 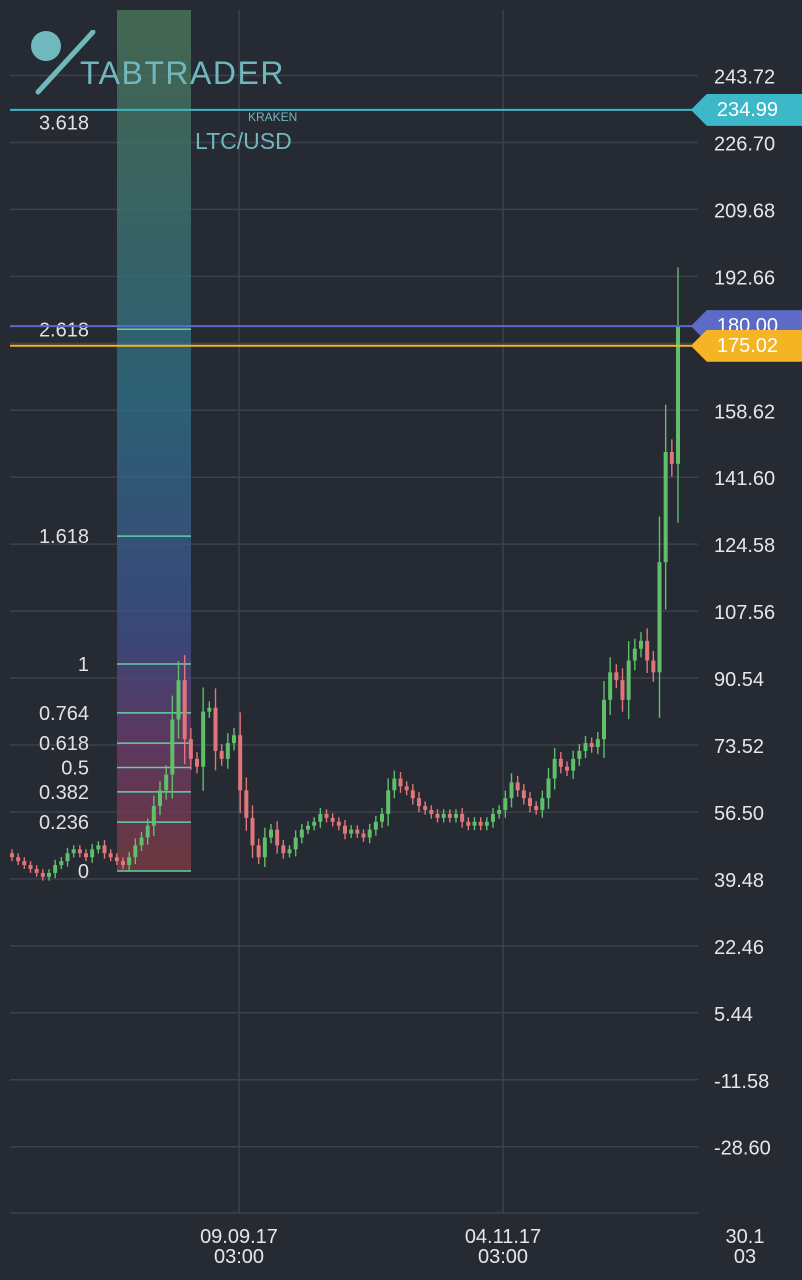 I want to click on fib-level-label: 0.764, so click(x=64, y=714).